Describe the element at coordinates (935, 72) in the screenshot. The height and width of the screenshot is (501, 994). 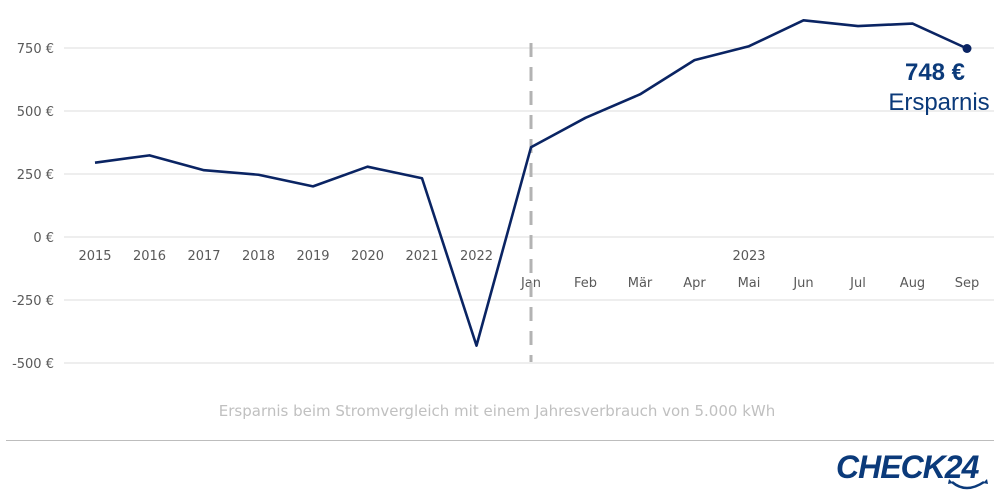
I see `annotation-value: 748 €` at that location.